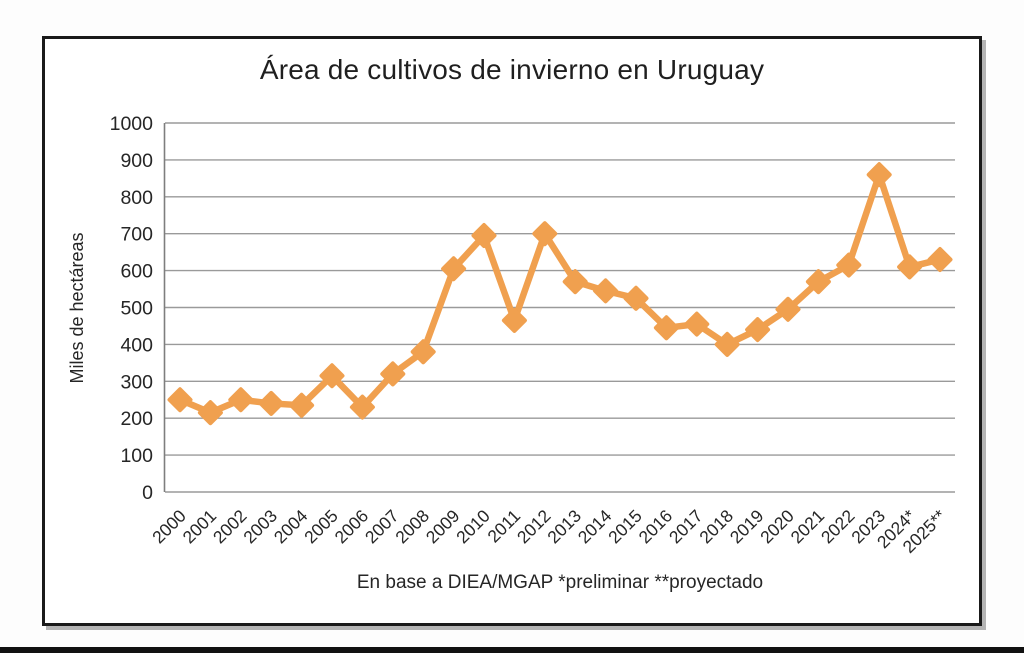 Image resolution: width=1024 pixels, height=653 pixels. What do you see at coordinates (271, 403) in the screenshot?
I see `data-point-marker-2003` at bounding box center [271, 403].